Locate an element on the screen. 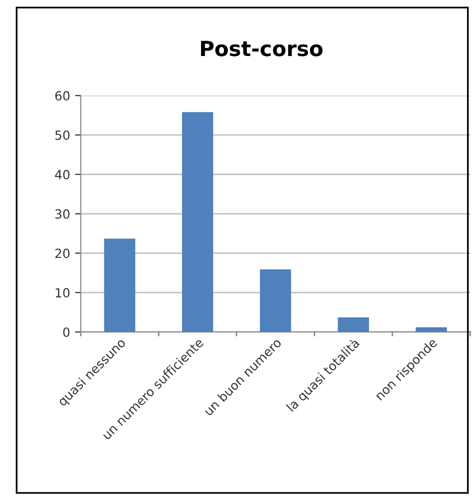 This screenshot has width=475, height=503. y-tick-label: 10 is located at coordinates (63, 293).